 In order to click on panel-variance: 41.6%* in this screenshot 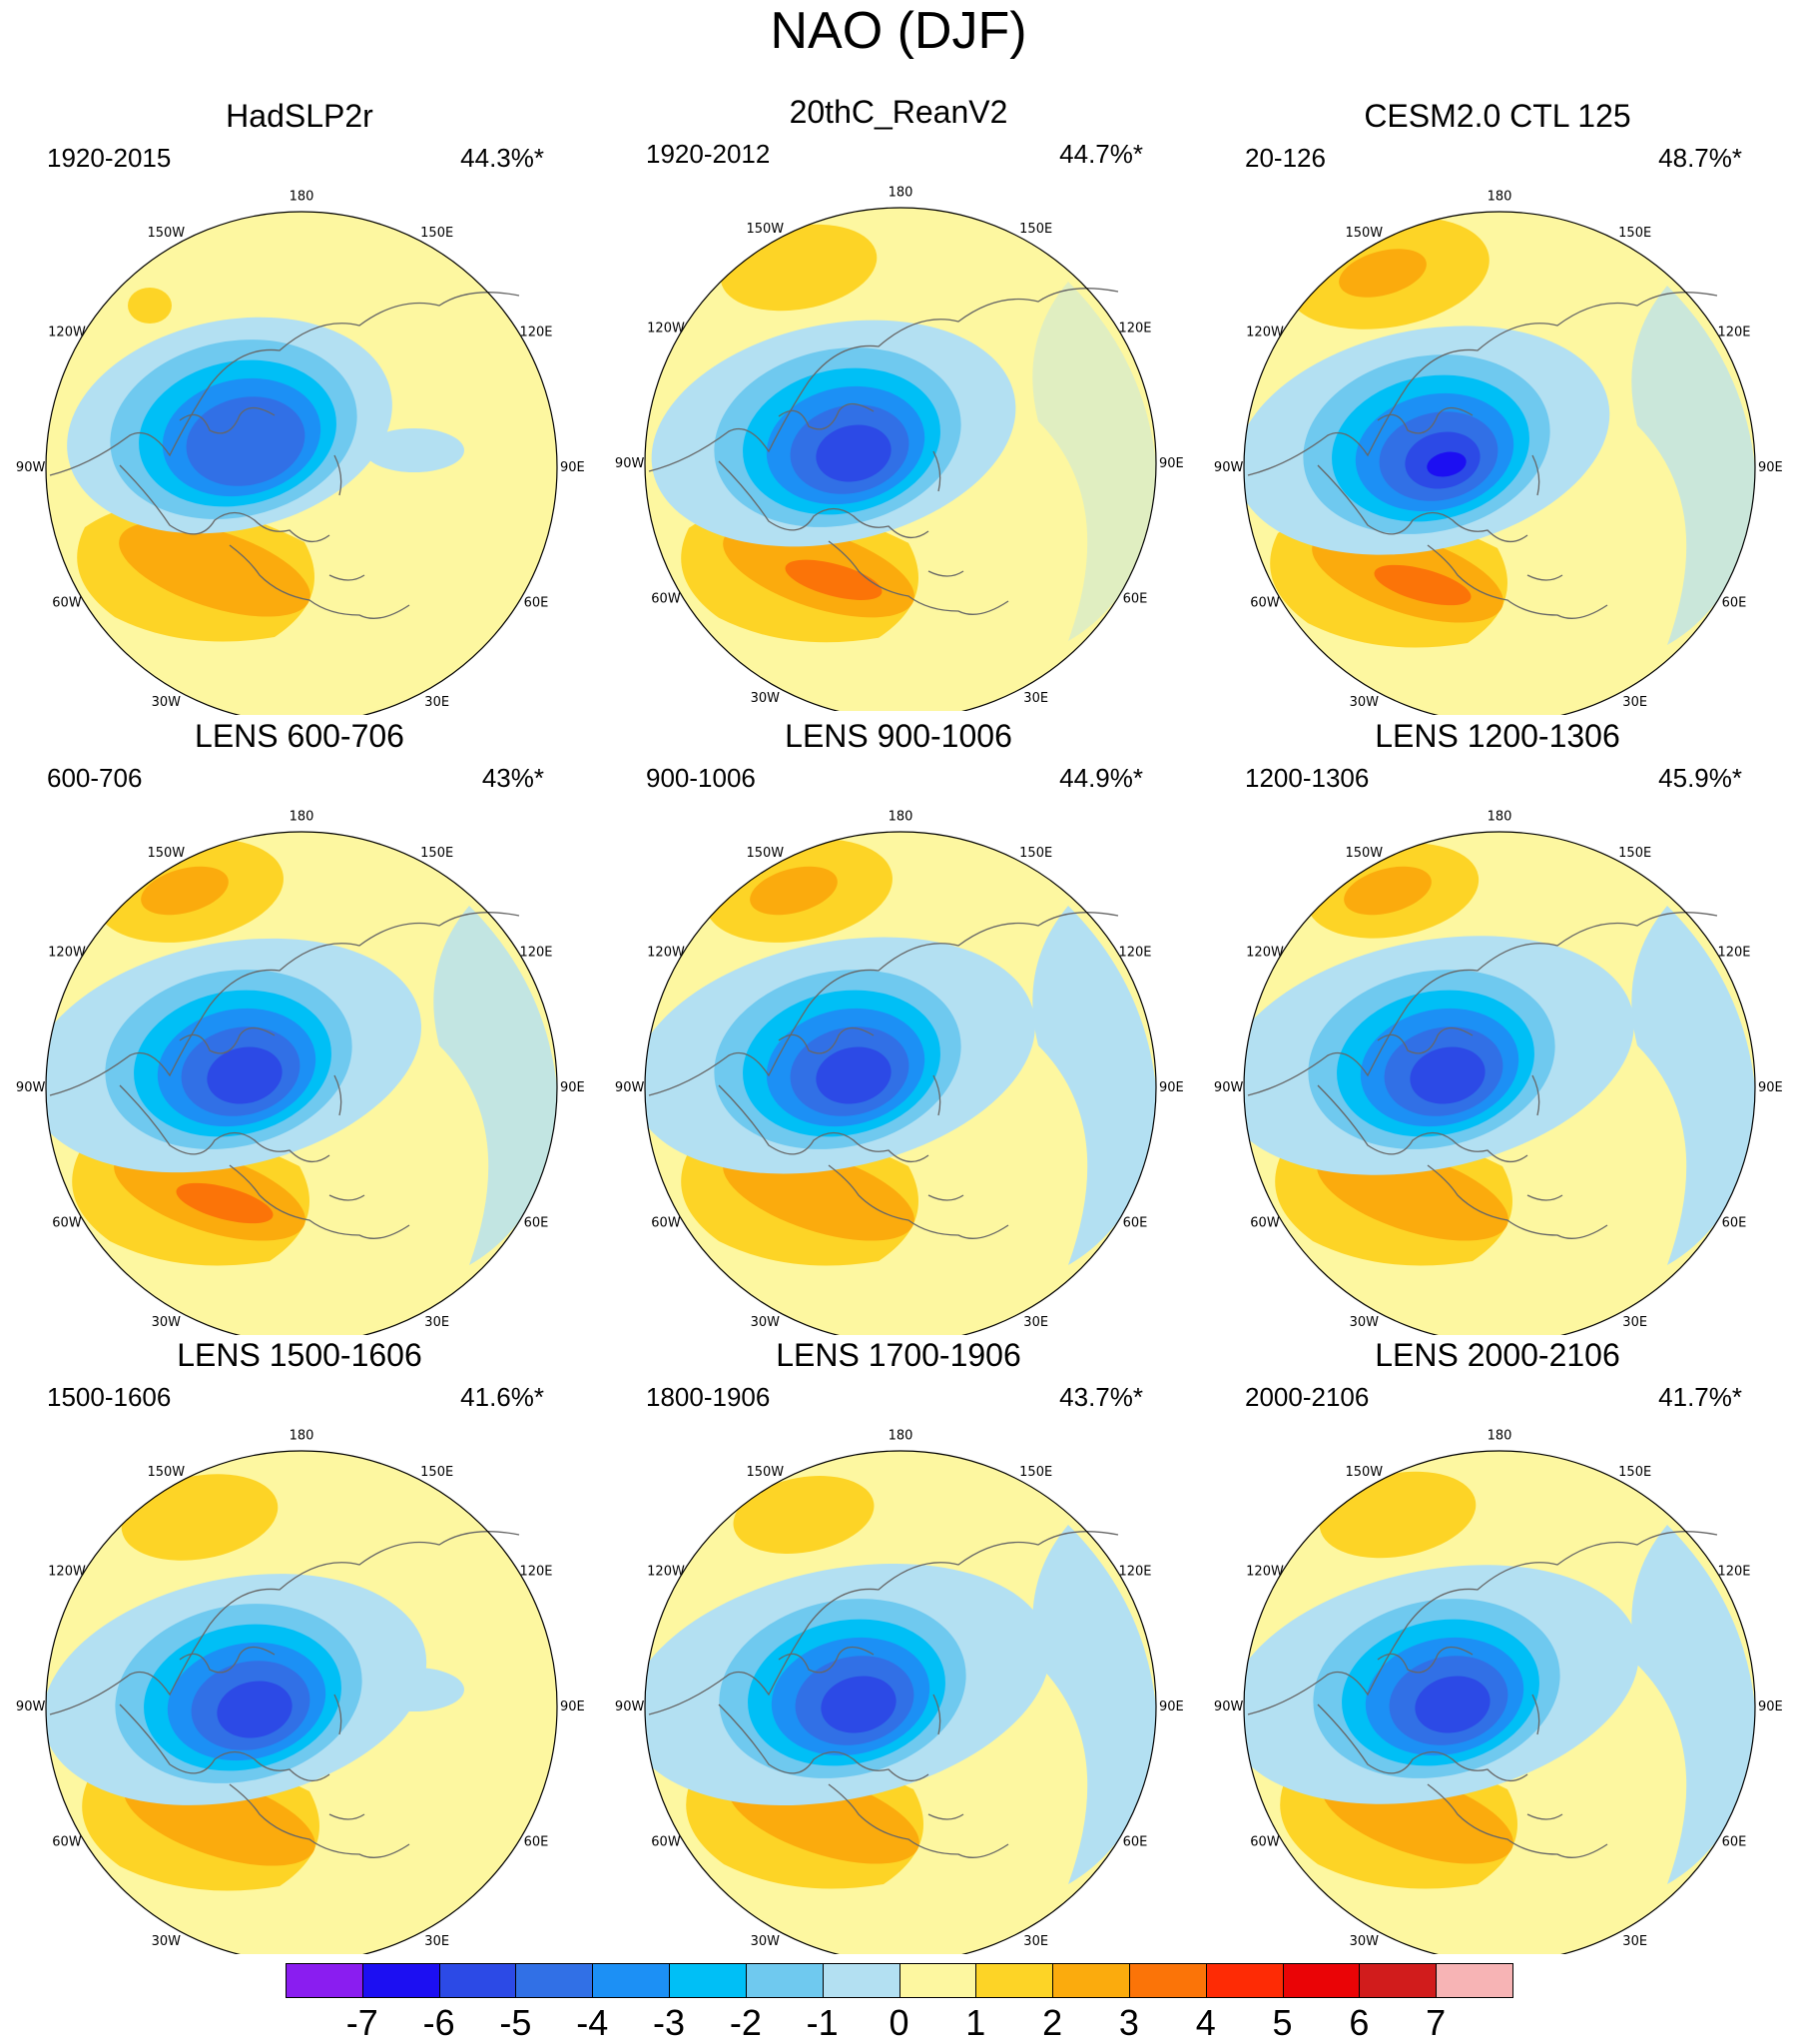, I will do `click(502, 1397)`.